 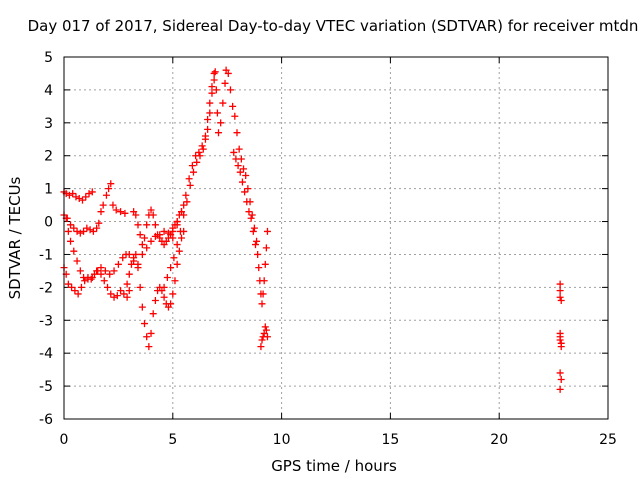 What do you see at coordinates (46, 321) in the screenshot?
I see `y-tick-label: -3` at bounding box center [46, 321].